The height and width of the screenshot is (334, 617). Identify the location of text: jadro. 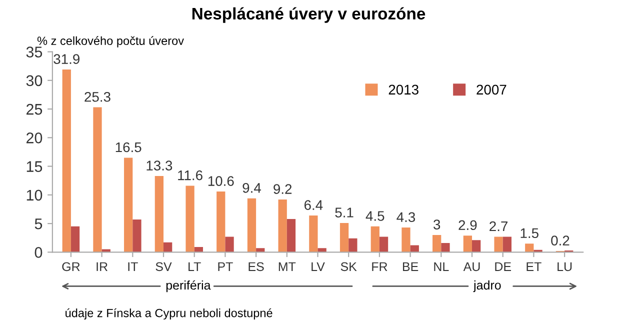
(487, 286).